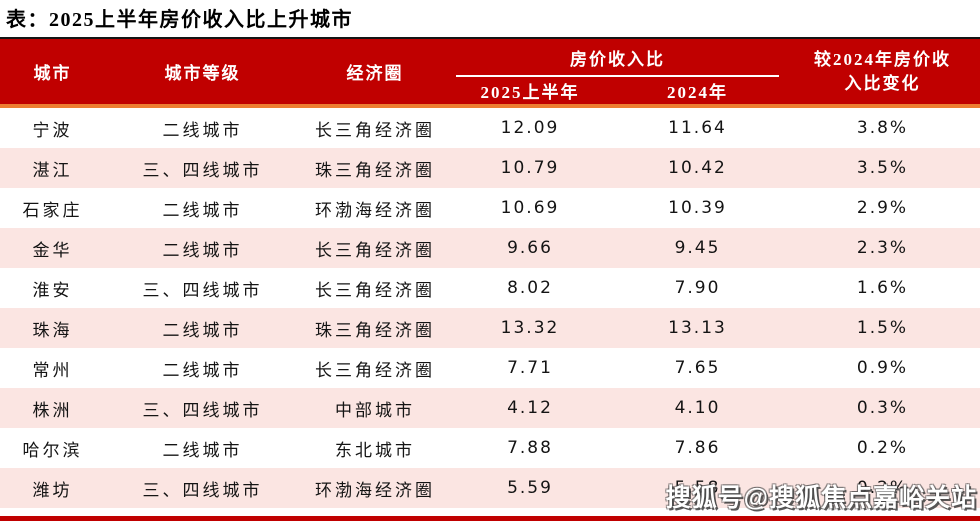  Describe the element at coordinates (490, 518) in the screenshot. I see `table-bottom-border` at that location.